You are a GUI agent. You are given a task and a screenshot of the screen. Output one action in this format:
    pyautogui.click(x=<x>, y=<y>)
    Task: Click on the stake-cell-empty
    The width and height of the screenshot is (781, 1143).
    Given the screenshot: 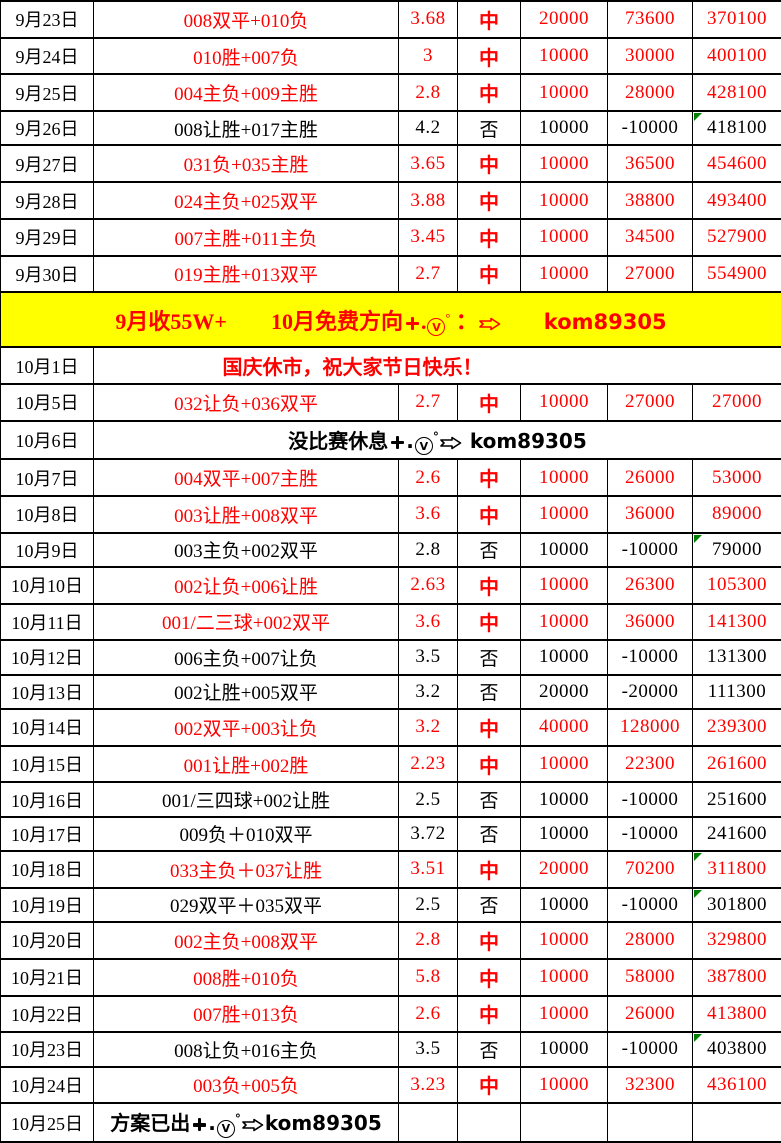 What is the action you would take?
    pyautogui.click(x=564, y=1122)
    